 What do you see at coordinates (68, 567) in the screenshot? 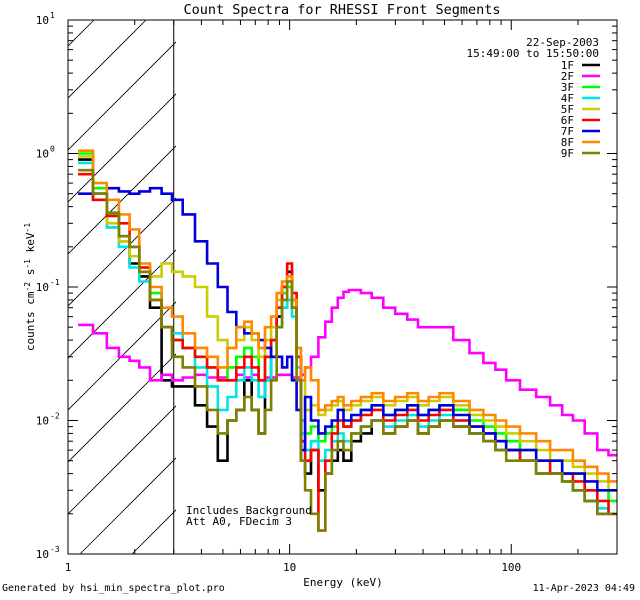
I see `x-tick-label: 1` at bounding box center [68, 567].